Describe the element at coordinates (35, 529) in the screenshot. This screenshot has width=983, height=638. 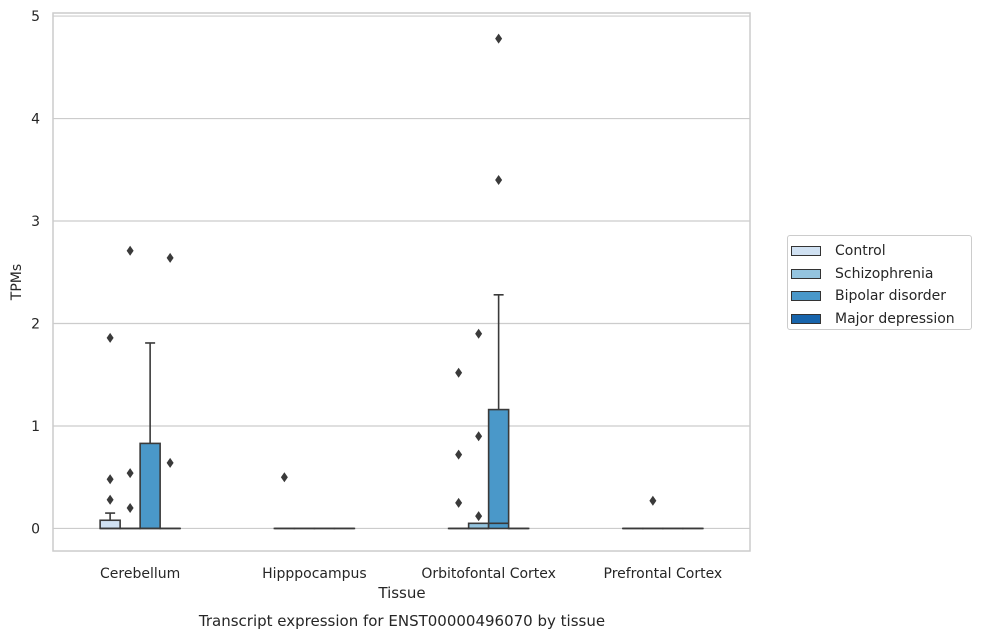
I see `y-tick-label-0: 0` at that location.